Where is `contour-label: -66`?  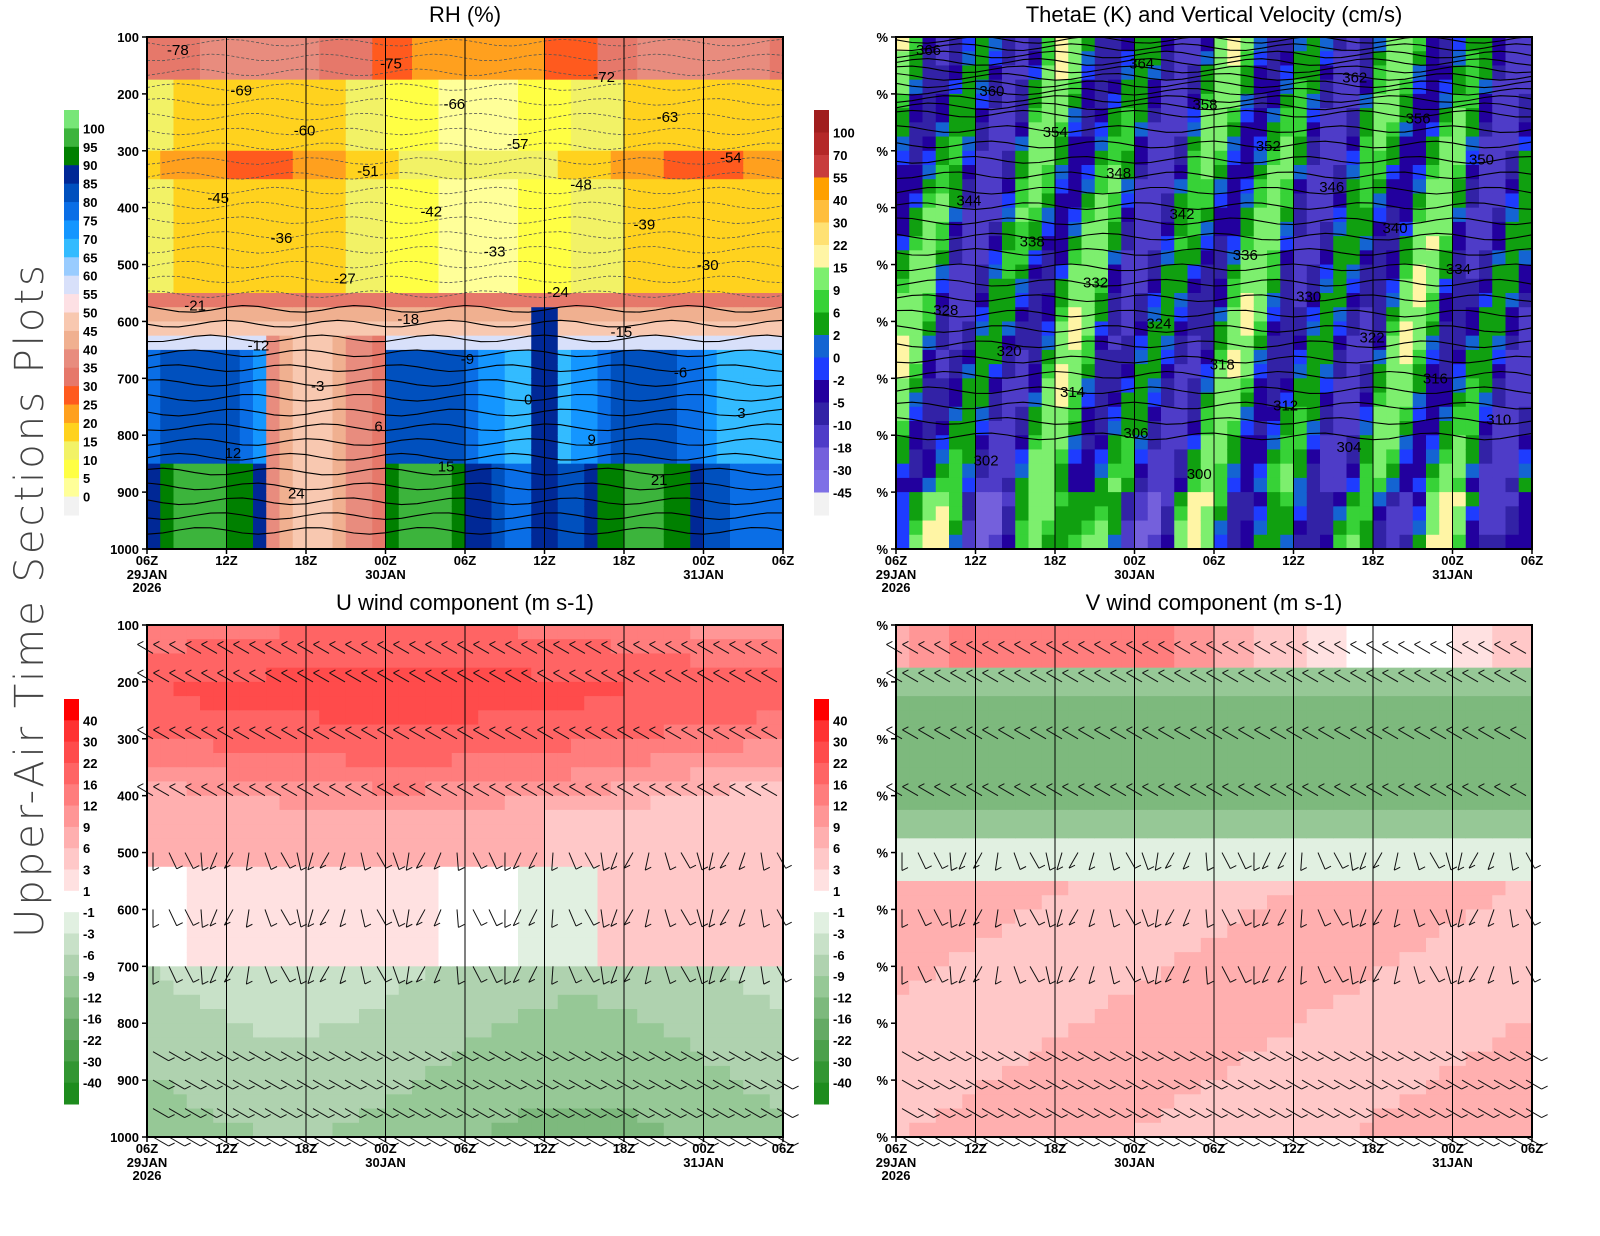 contour-label: -66 is located at coordinates (454, 104).